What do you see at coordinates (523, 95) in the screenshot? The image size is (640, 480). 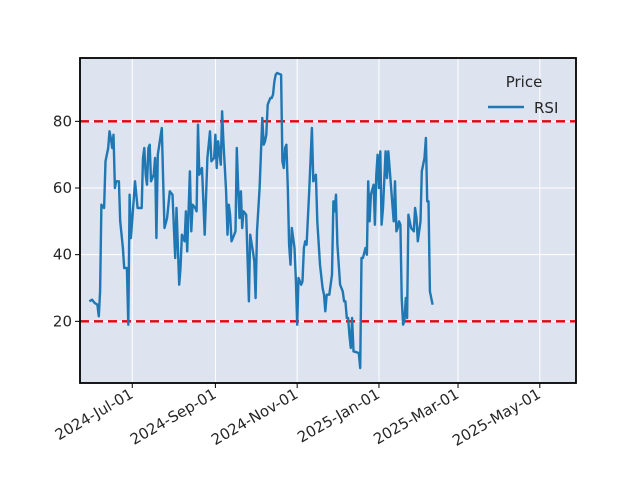 I see `legend: Price RSI` at bounding box center [523, 95].